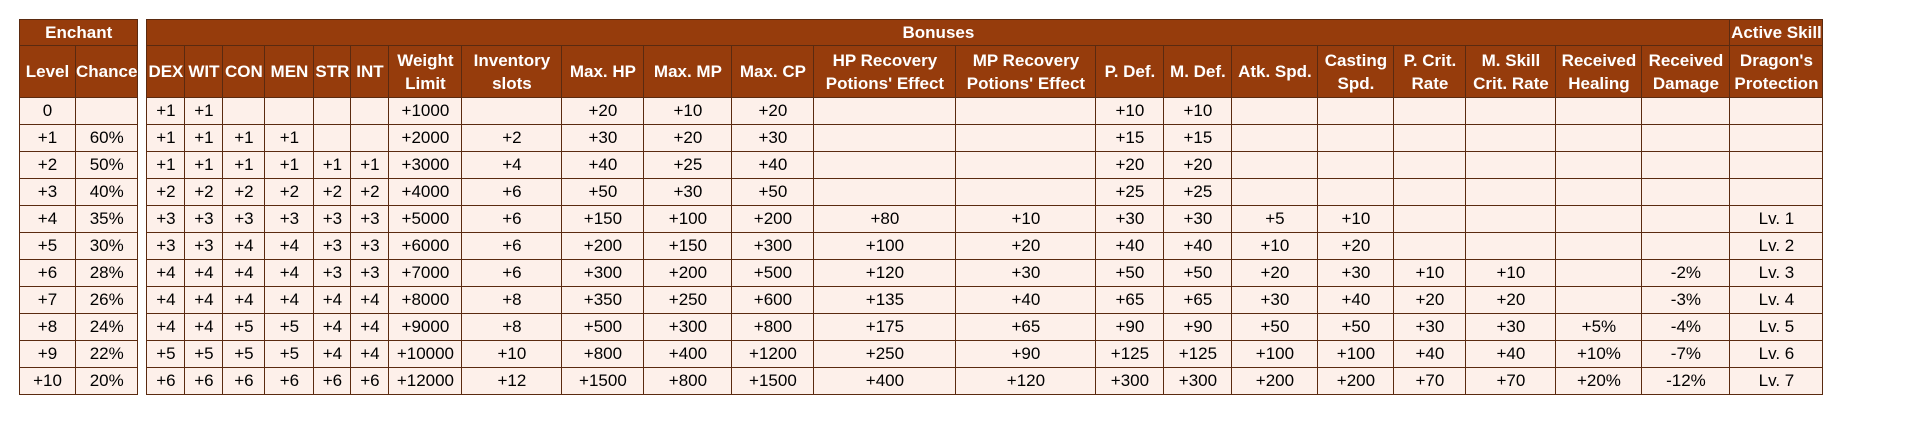 The width and height of the screenshot is (1917, 433). What do you see at coordinates (603, 300) in the screenshot?
I see `table-cell: +350` at bounding box center [603, 300].